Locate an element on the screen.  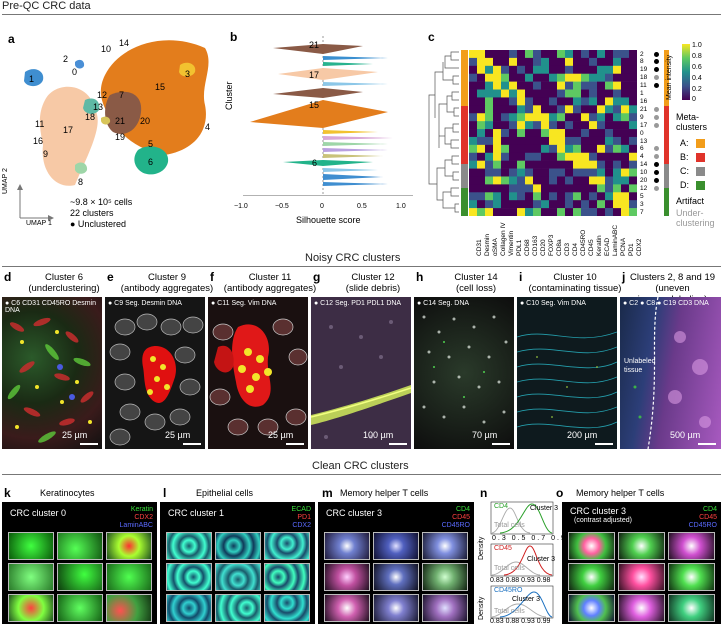
umap-label-0: 0 is located at coordinates (74, 72).